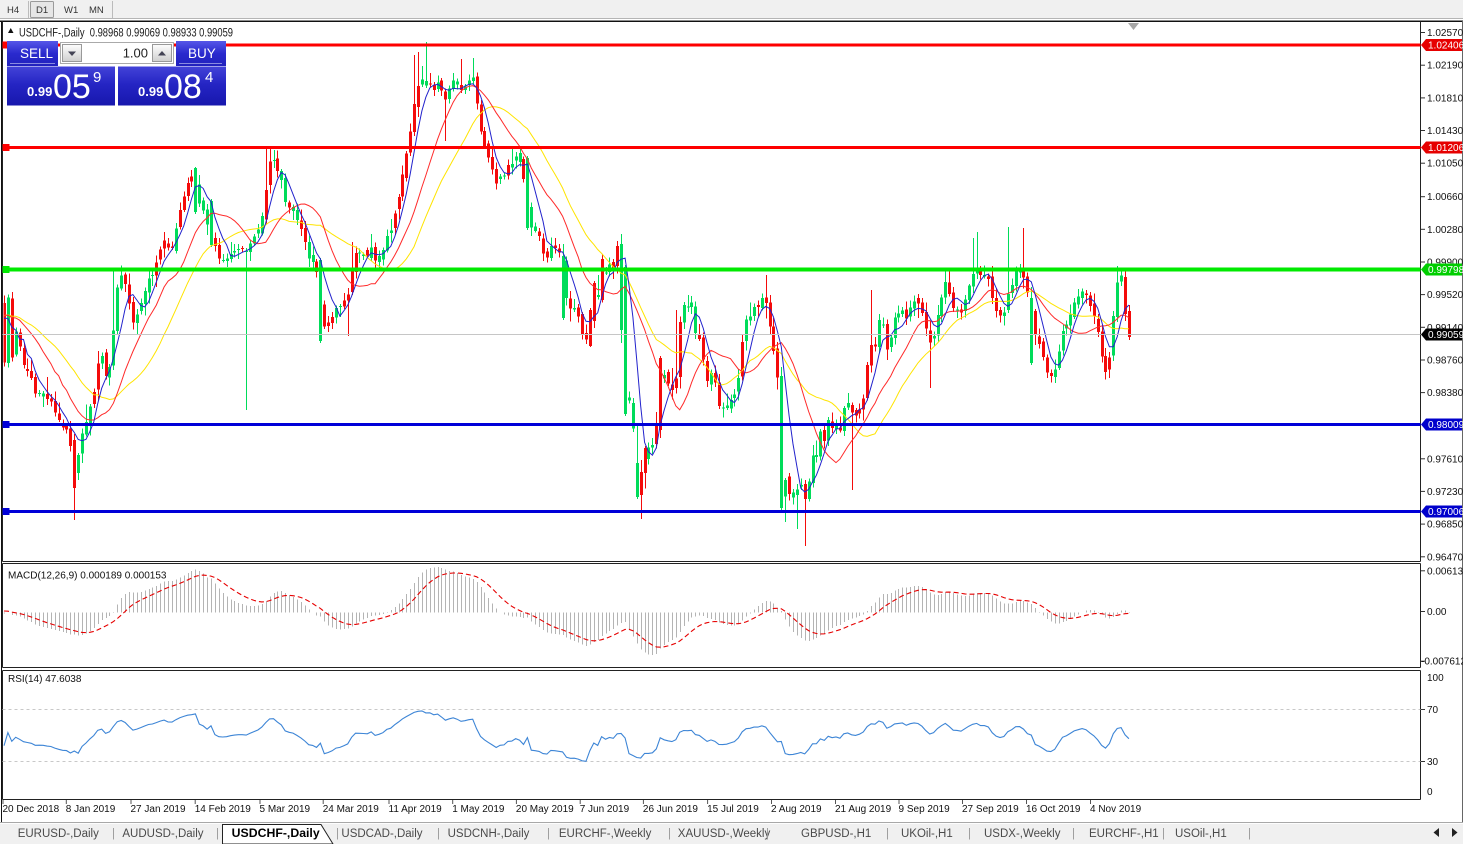  Describe the element at coordinates (71, 10) in the screenshot. I see `svg-text: W1` at that location.